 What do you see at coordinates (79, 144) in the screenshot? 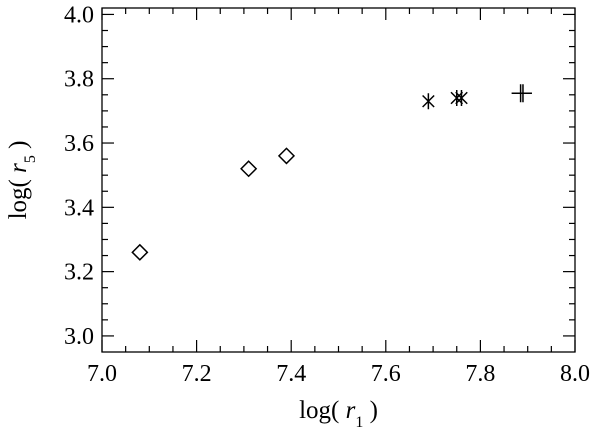
I see `y-tick-label: 3.6` at bounding box center [79, 144].